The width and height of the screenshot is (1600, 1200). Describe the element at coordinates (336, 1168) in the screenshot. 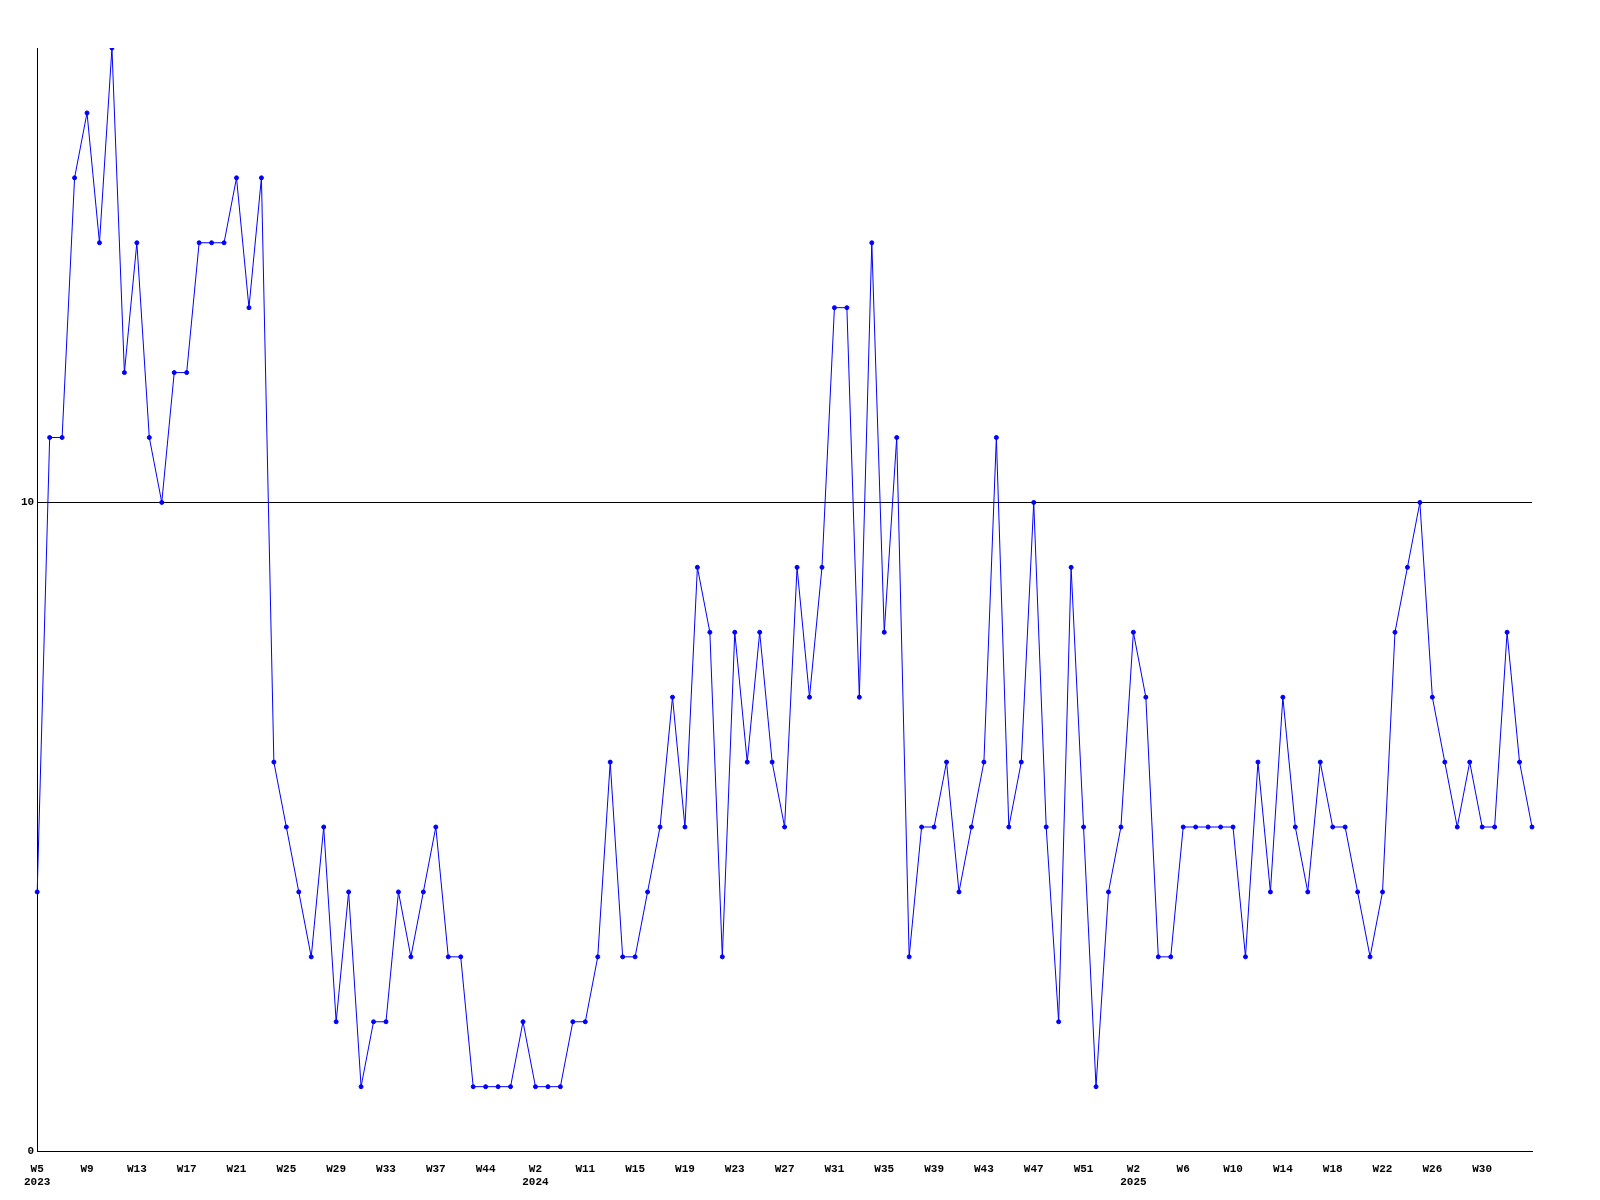

I see `x-tick-label: W29` at that location.